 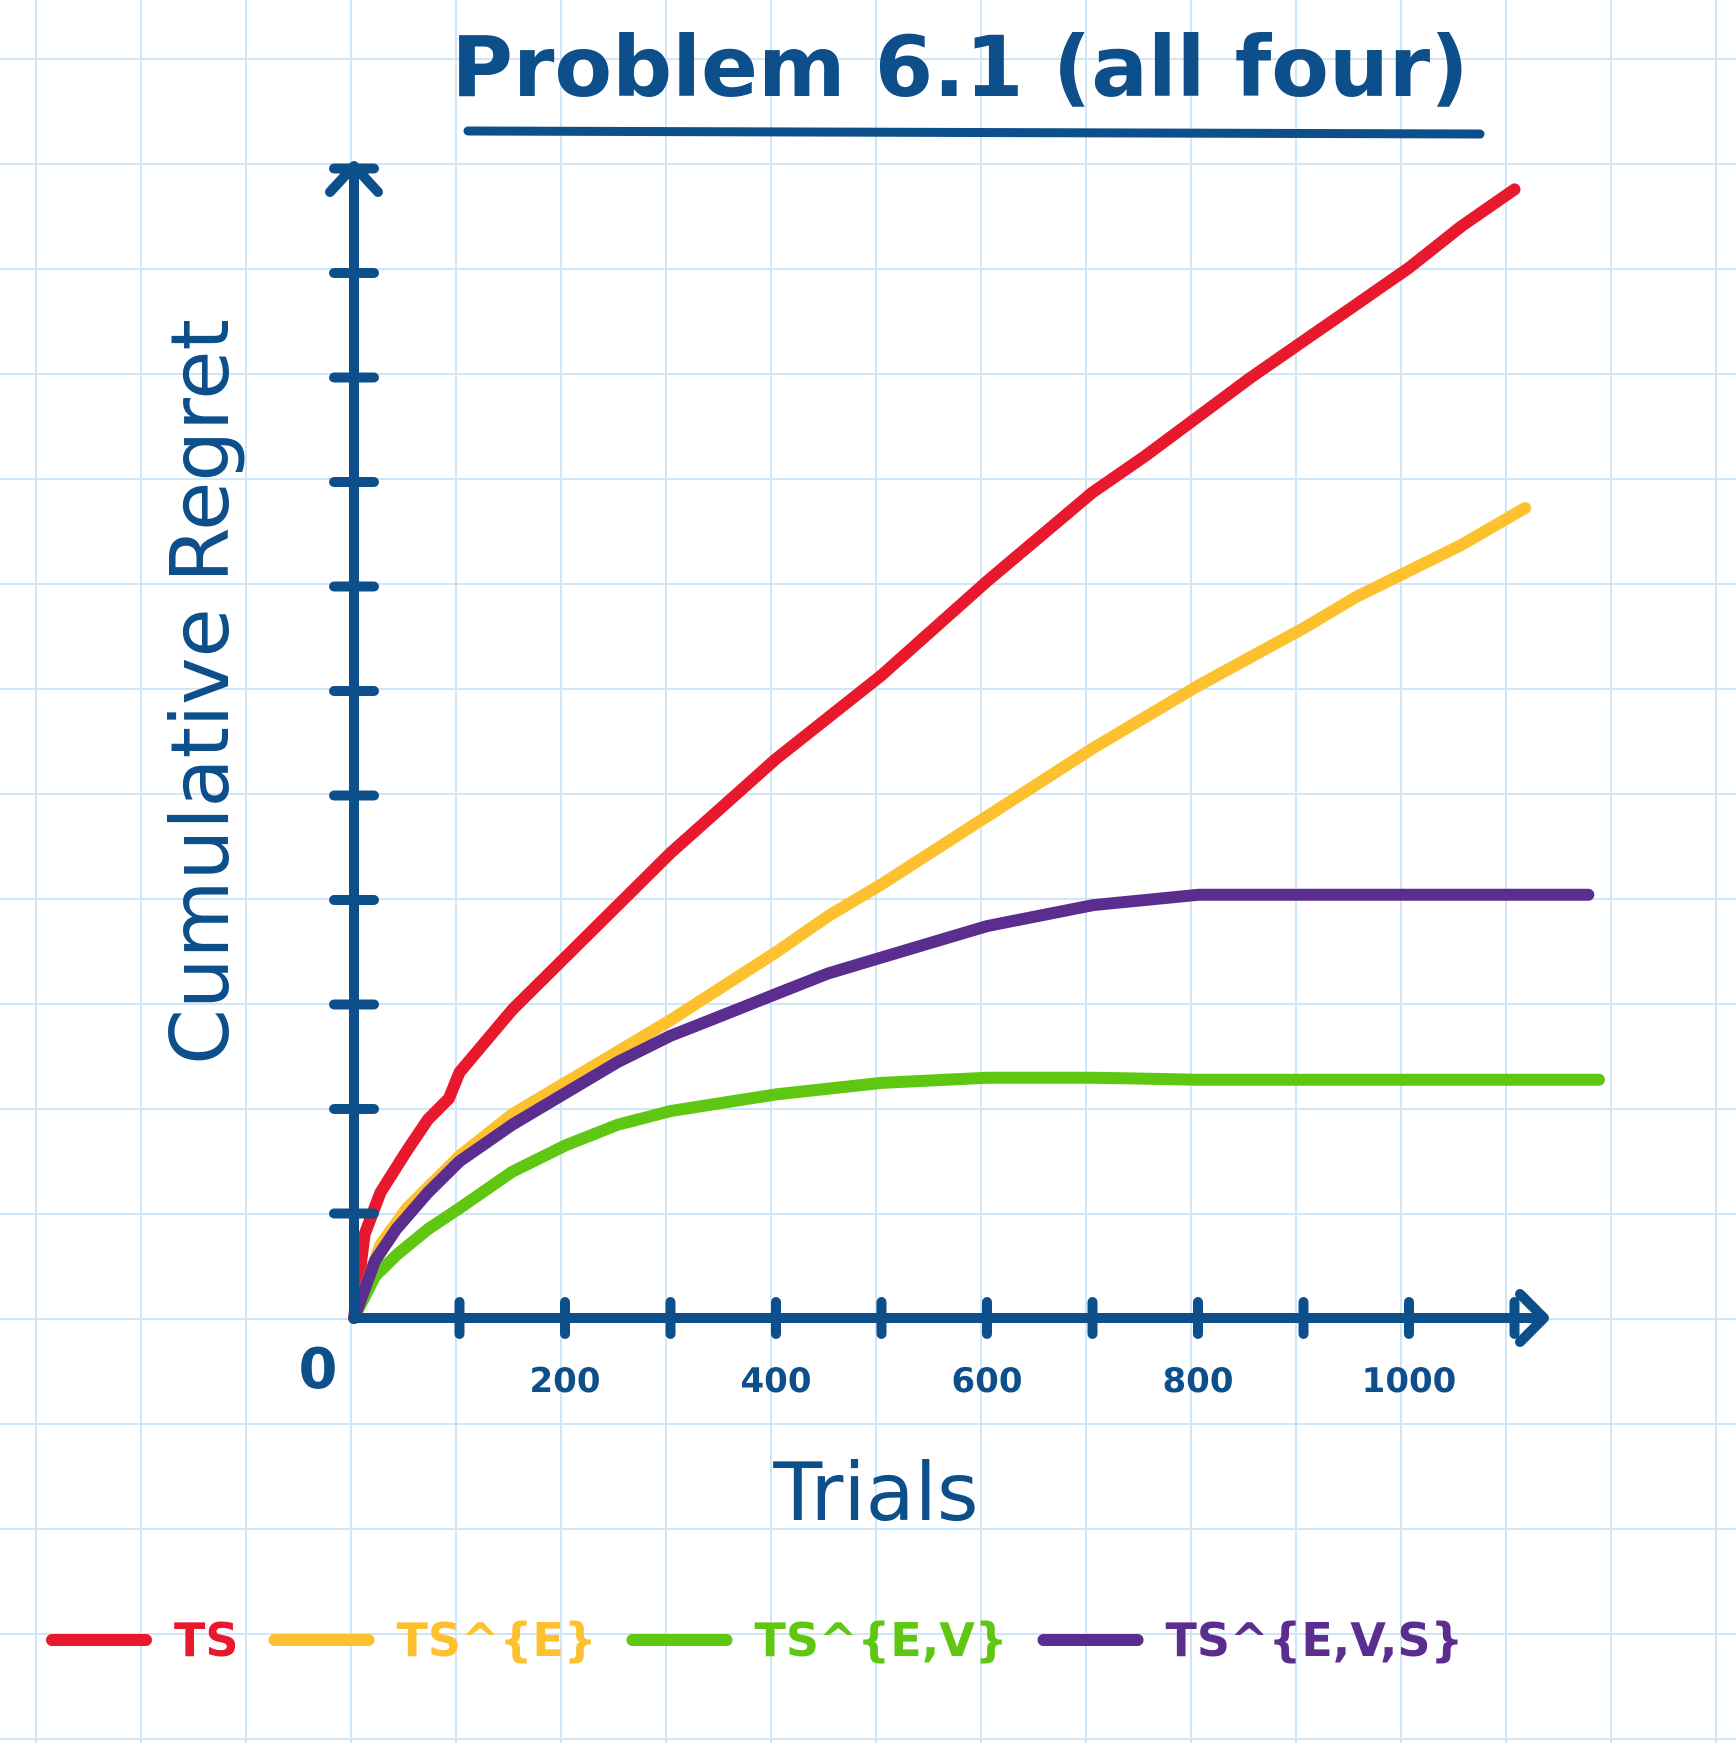 I want to click on x-tick-label: 200, so click(x=565, y=1381).